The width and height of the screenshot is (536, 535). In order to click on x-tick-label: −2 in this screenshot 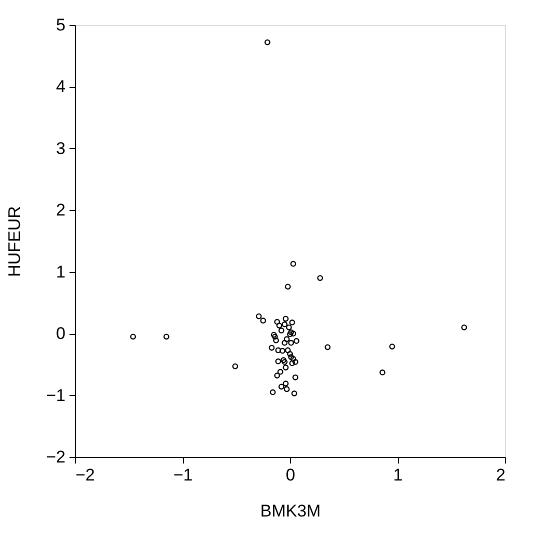, I will do `click(85, 475)`.